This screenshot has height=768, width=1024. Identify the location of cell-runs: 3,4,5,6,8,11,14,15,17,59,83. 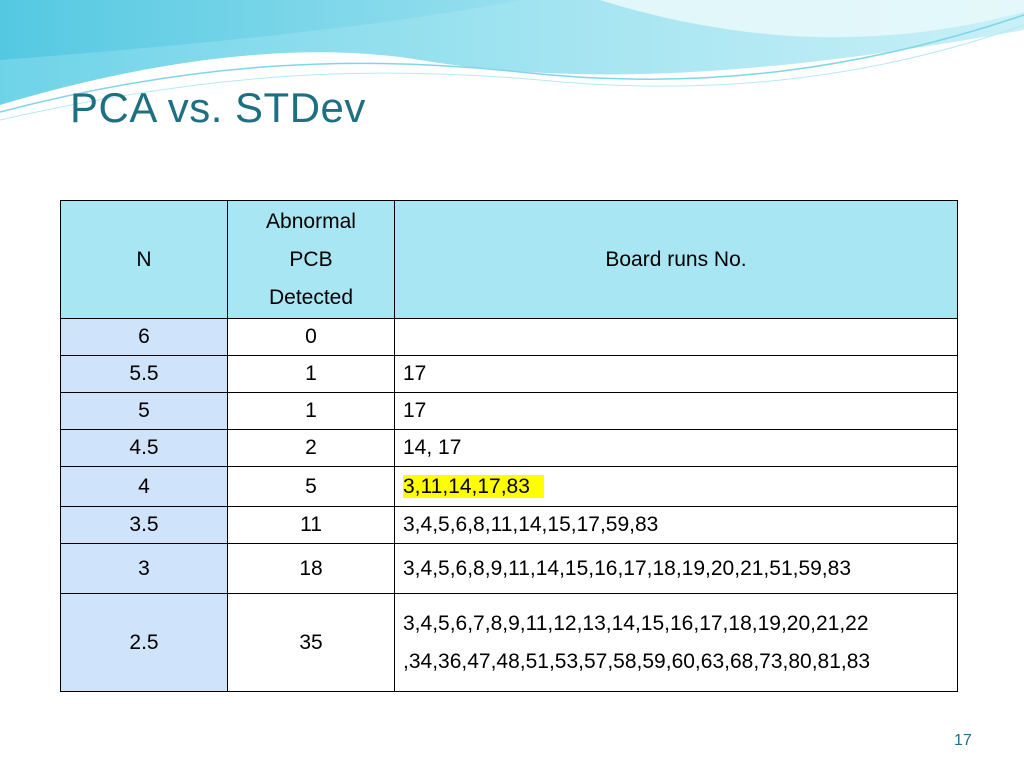
(676, 525).